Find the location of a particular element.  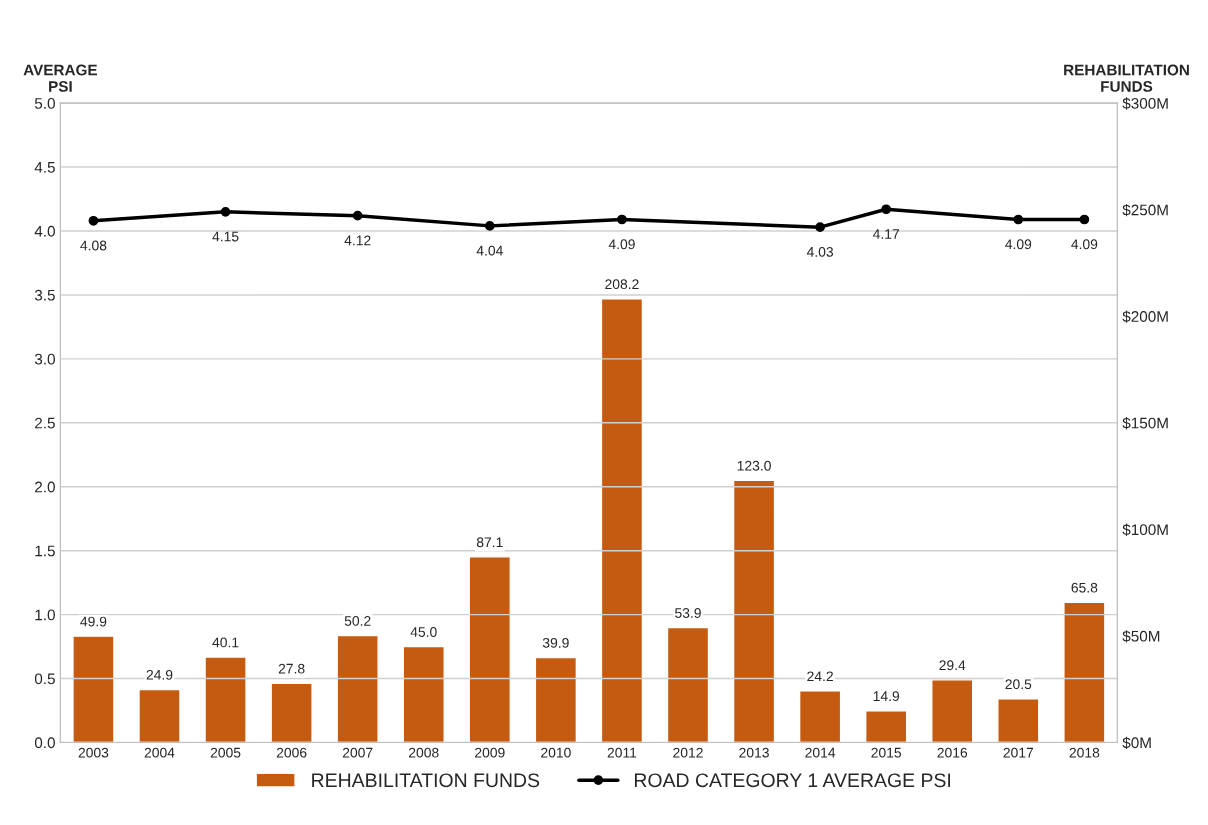

x-tick-label: 2004 is located at coordinates (159, 752).